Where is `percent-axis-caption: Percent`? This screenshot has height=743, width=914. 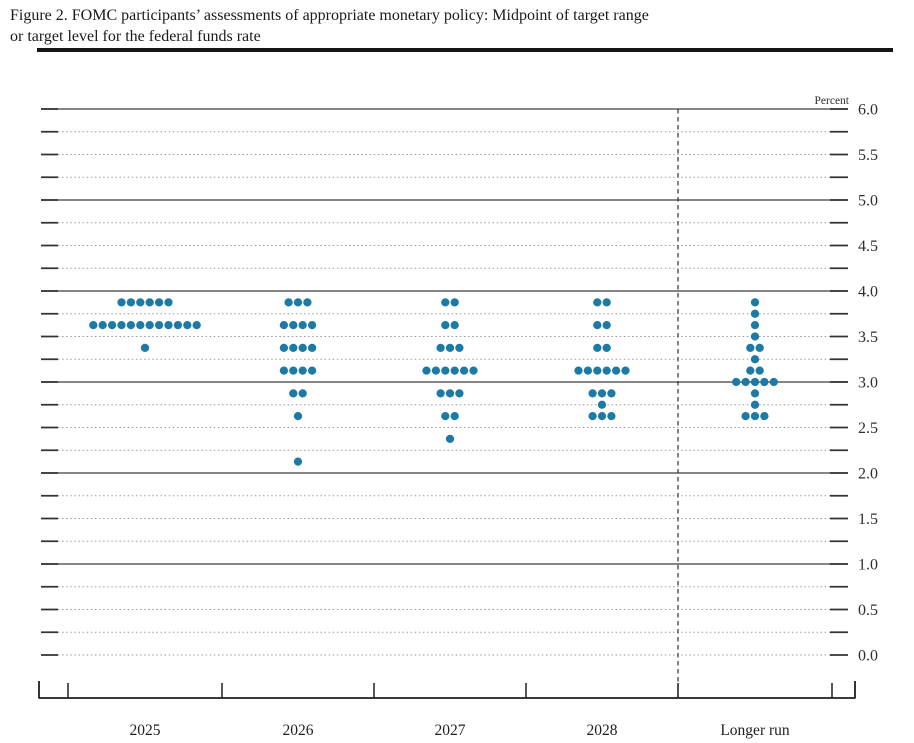 percent-axis-caption: Percent is located at coordinates (832, 101).